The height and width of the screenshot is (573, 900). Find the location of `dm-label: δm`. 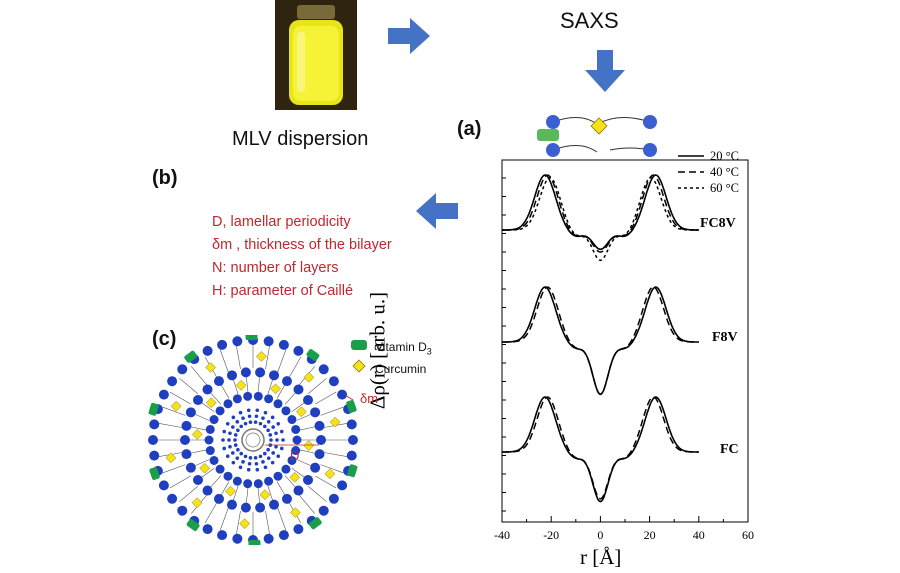

dm-label: δm is located at coordinates (369, 398).